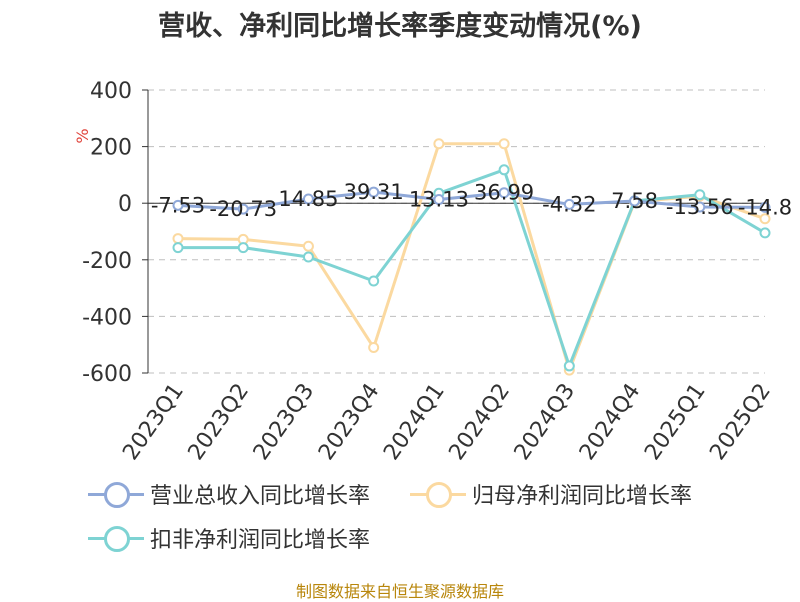 Image resolution: width=800 pixels, height=602 pixels. I want to click on x-tick-label: 2024Q3, so click(545, 422).